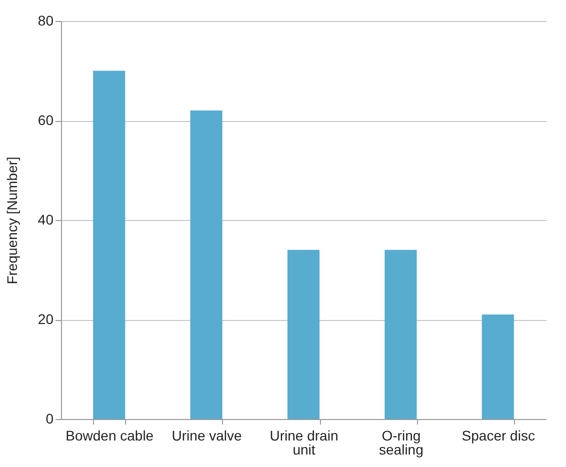 The height and width of the screenshot is (467, 566). What do you see at coordinates (46, 120) in the screenshot?
I see `y-tick-label: 60` at bounding box center [46, 120].